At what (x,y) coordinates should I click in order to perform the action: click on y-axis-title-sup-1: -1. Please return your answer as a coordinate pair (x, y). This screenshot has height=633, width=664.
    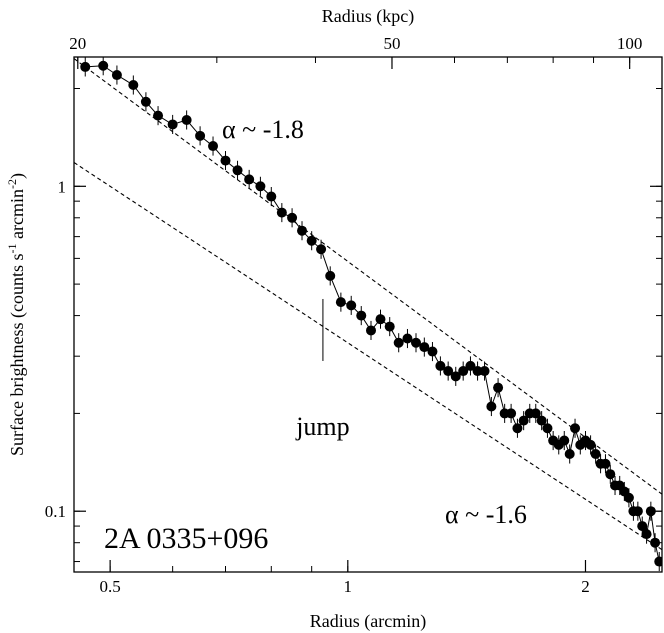
    Looking at the image, I should click on (12, 249).